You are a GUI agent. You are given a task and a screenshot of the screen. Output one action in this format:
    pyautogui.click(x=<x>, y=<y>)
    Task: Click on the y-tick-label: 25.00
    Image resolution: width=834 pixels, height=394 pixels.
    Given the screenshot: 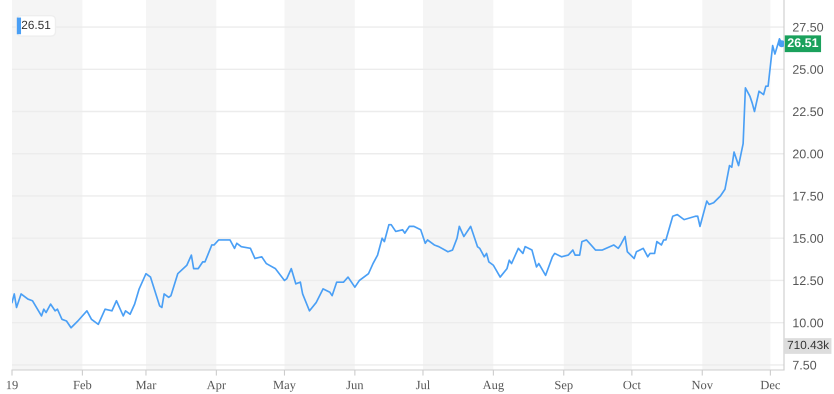 What is the action you would take?
    pyautogui.click(x=808, y=69)
    